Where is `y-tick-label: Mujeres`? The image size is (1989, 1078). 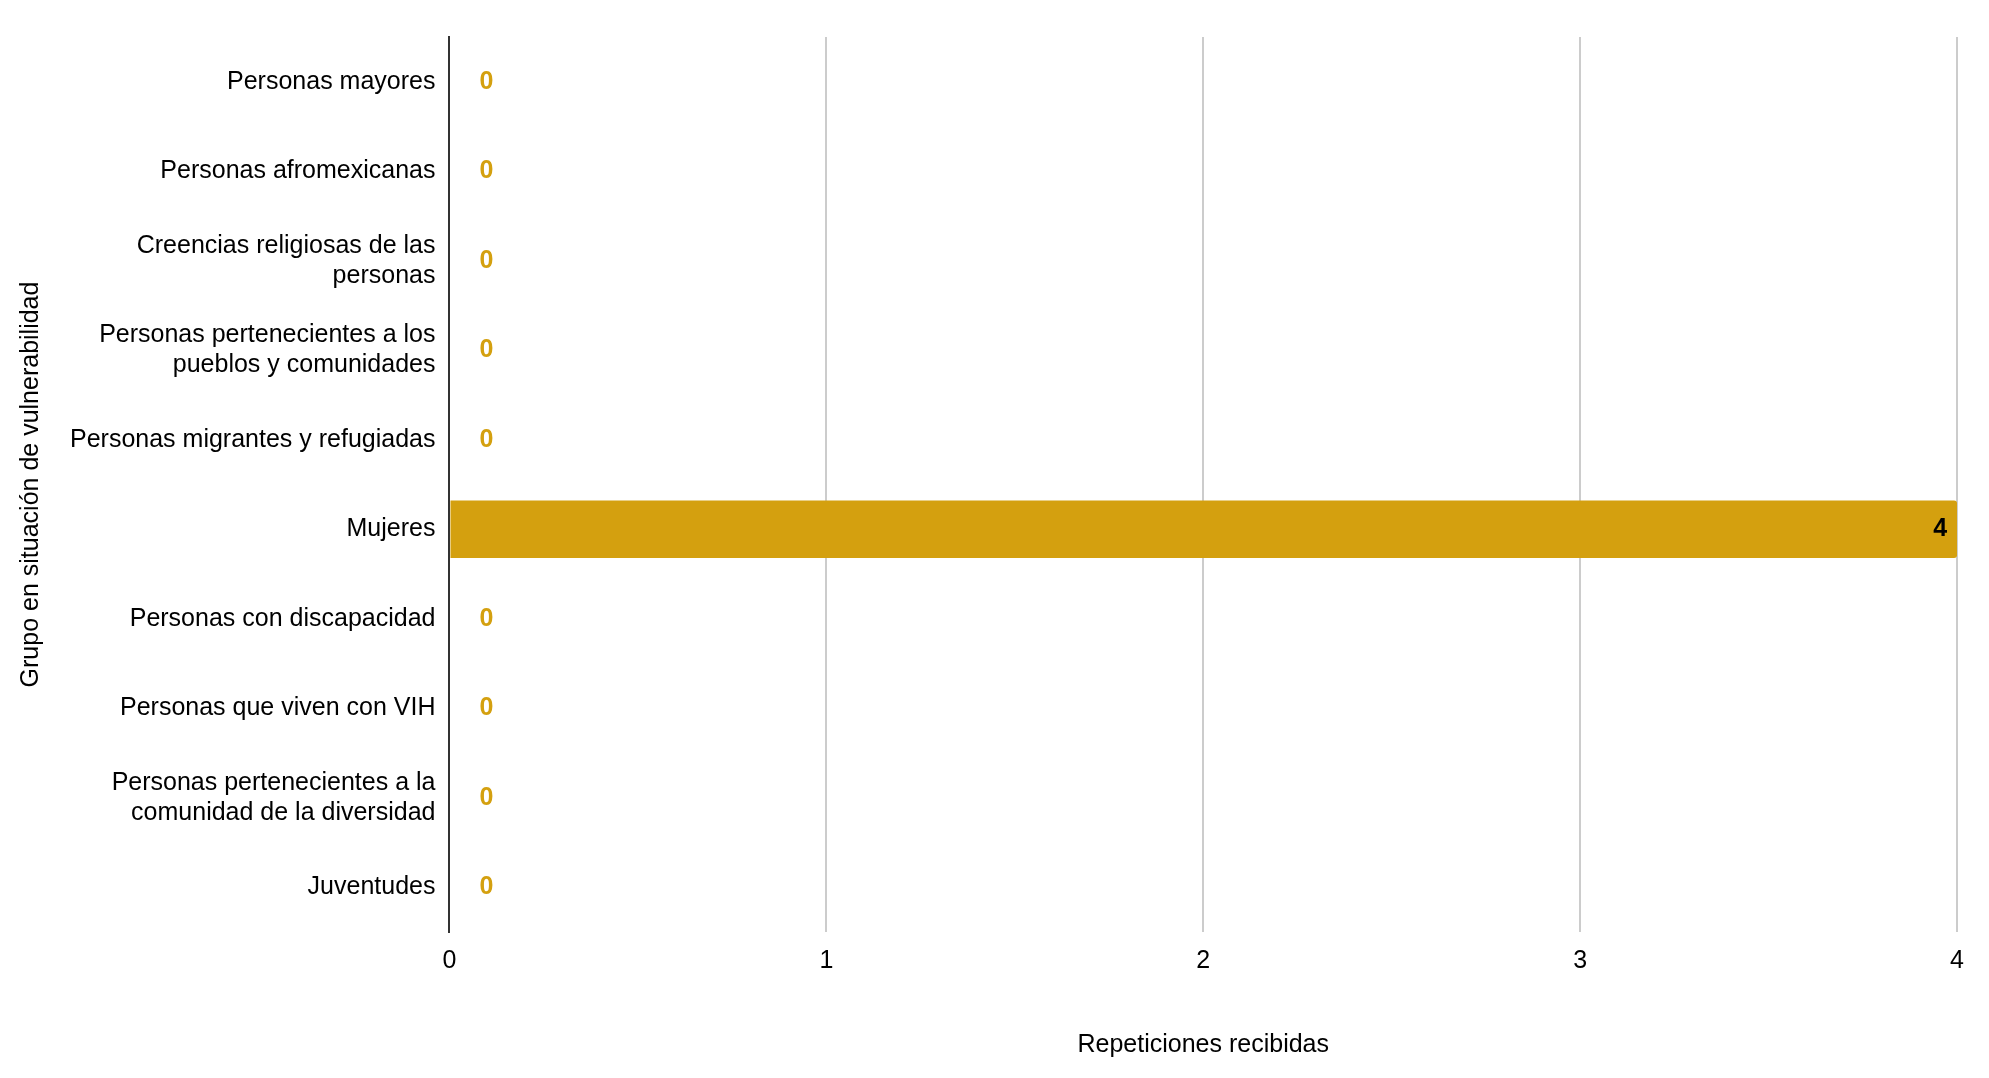 y-tick-label: Mujeres is located at coordinates (391, 527).